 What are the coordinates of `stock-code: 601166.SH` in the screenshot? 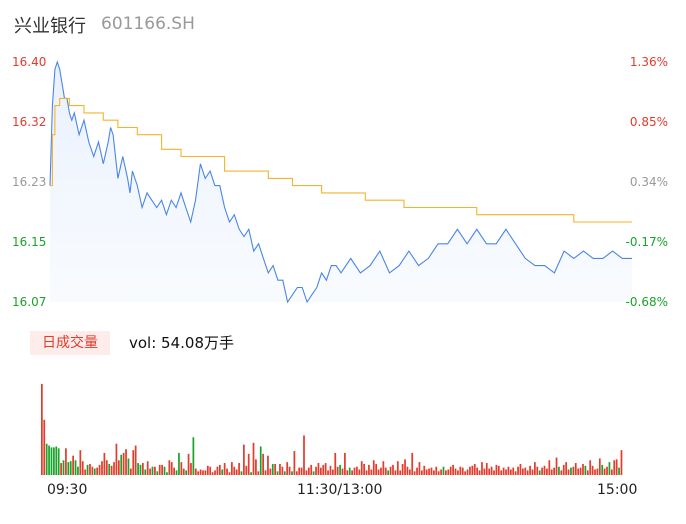 It's located at (148, 24).